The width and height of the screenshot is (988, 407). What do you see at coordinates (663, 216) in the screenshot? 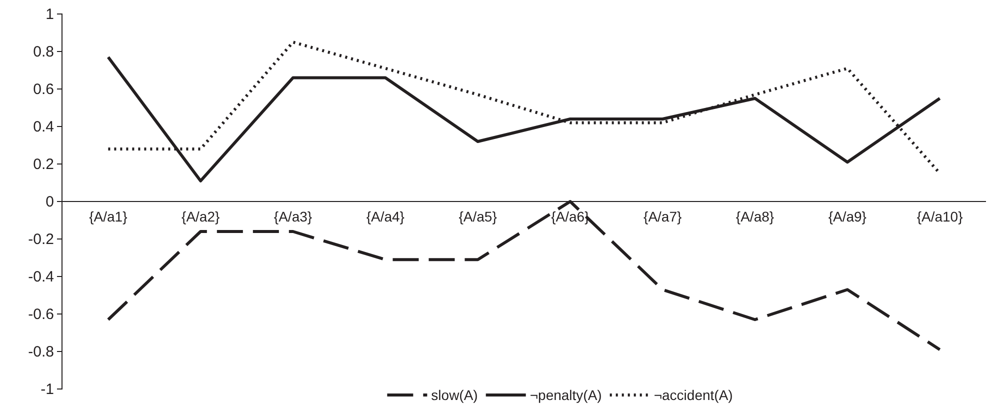
I see `x-tick-label: {A/a7}` at bounding box center [663, 216].